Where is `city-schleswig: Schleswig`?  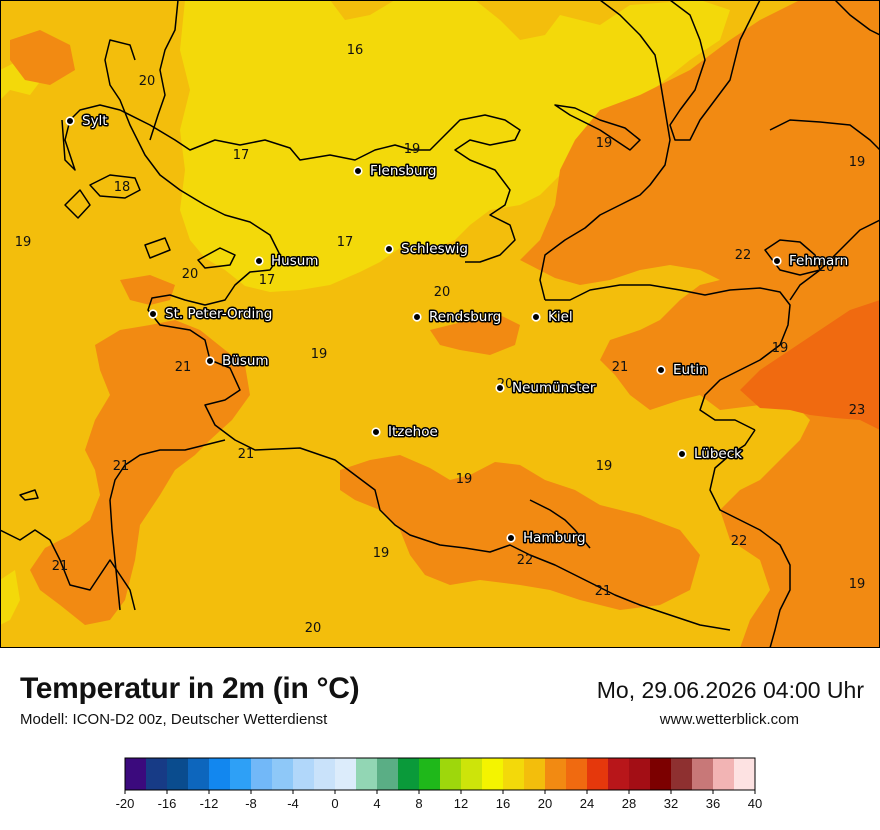
city-schleswig: Schleswig is located at coordinates (427, 249).